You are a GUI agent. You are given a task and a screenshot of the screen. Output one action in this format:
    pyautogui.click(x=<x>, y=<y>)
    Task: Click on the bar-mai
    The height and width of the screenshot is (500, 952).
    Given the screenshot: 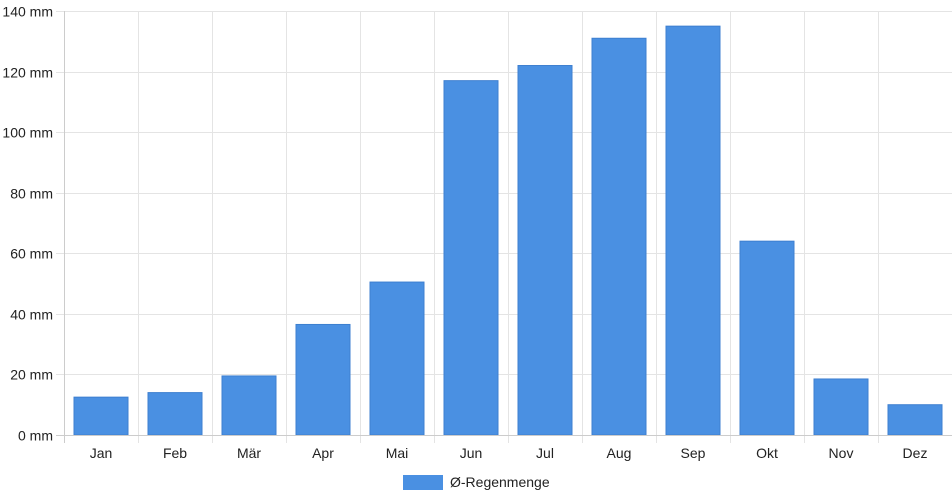 What is the action you would take?
    pyautogui.click(x=397, y=358)
    